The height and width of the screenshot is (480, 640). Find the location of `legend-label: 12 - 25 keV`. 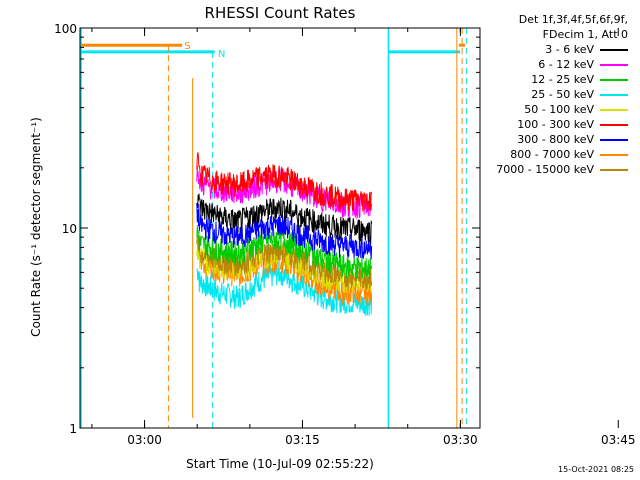

legend-label: 12 - 25 keV is located at coordinates (562, 79).